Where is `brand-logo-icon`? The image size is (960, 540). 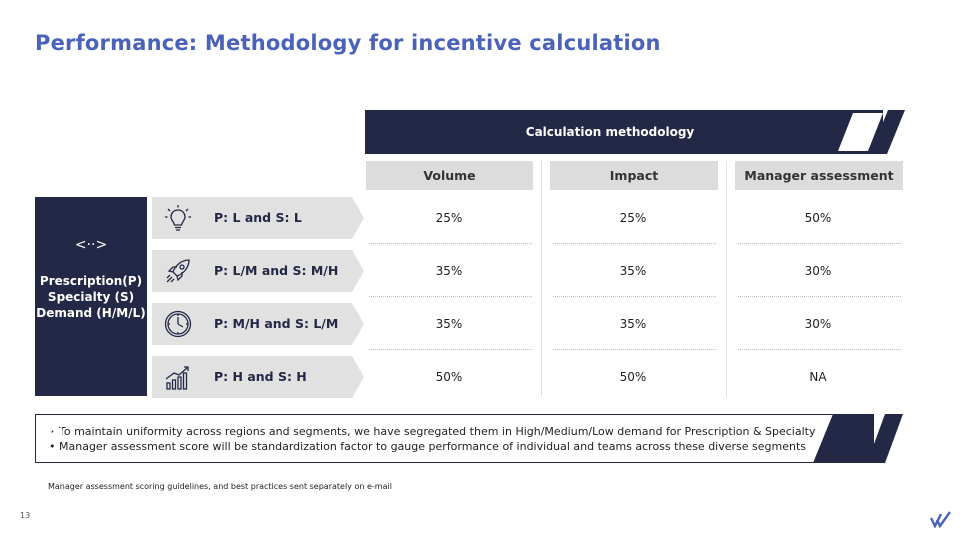
brand-logo-icon is located at coordinates (940, 519).